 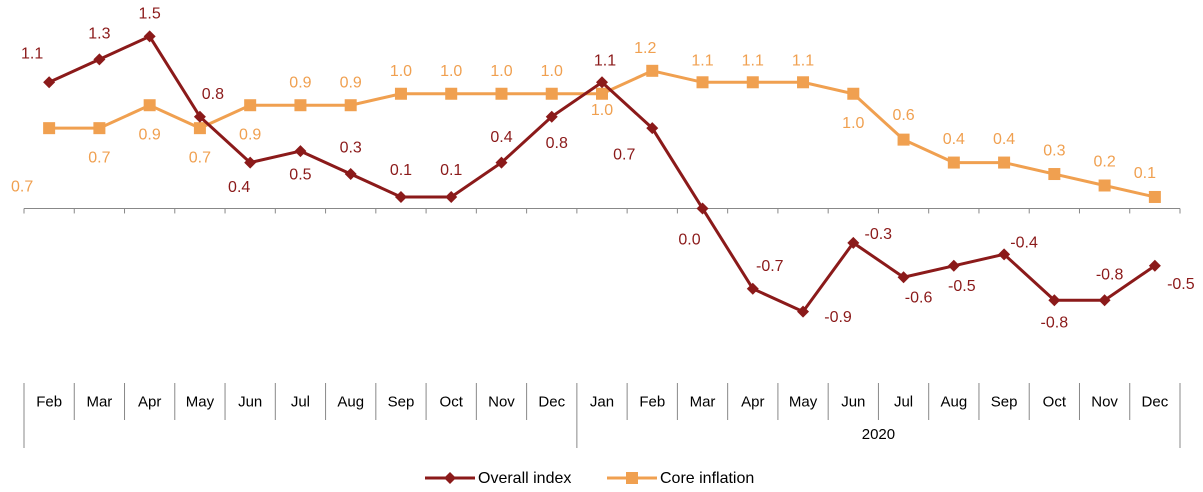 I want to click on x-tick-label: Jan, so click(x=602, y=401).